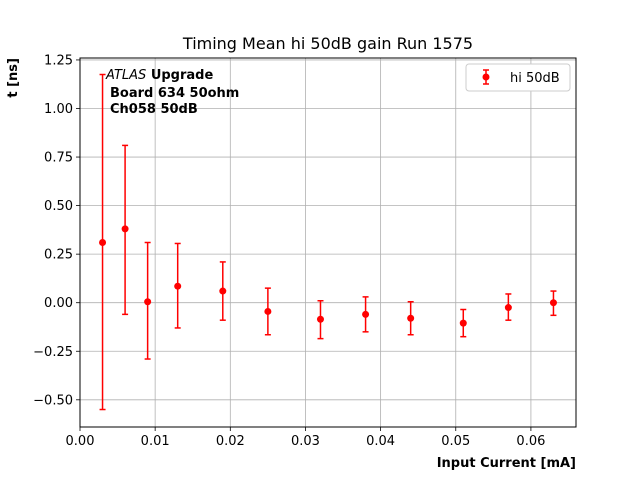  I want to click on legend: hi 50dB, so click(518, 77).